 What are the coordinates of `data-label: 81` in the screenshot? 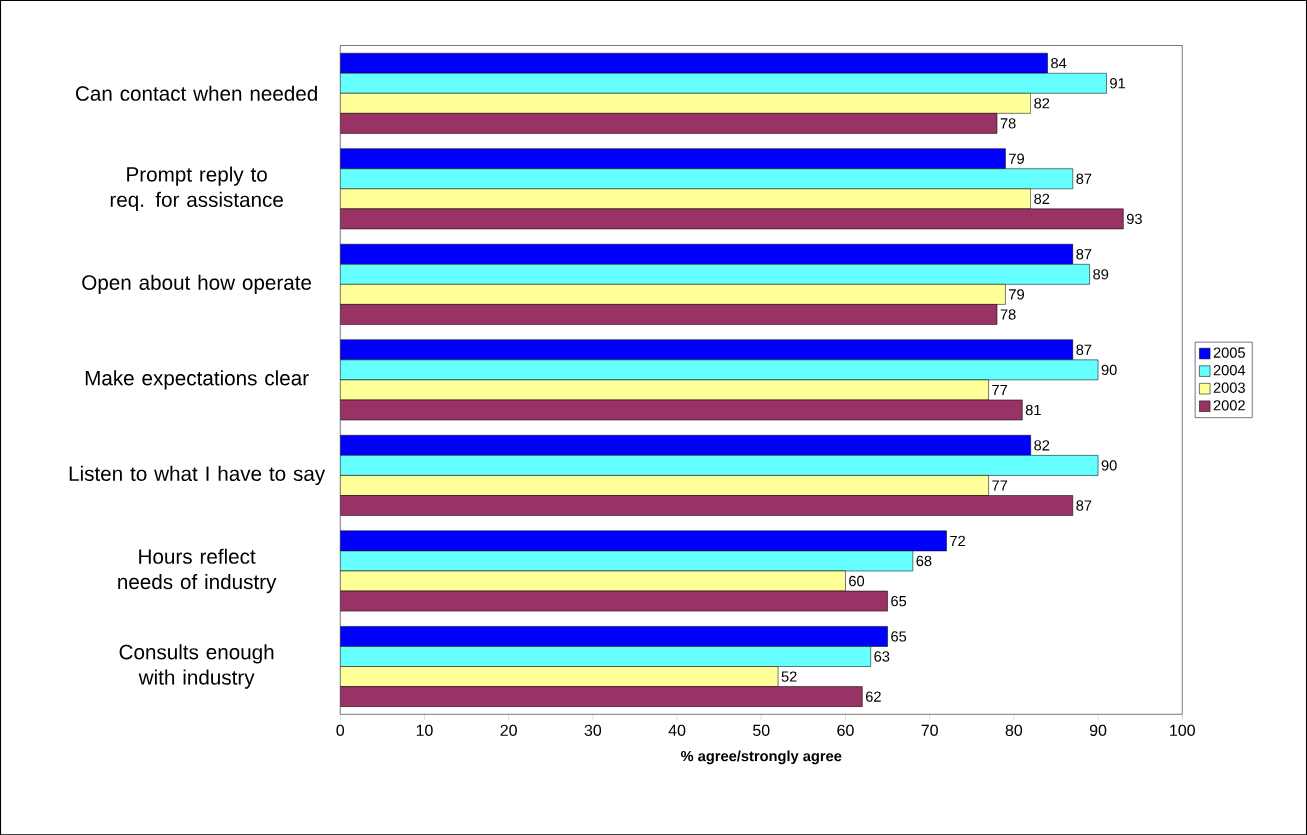 It's located at (1033, 409).